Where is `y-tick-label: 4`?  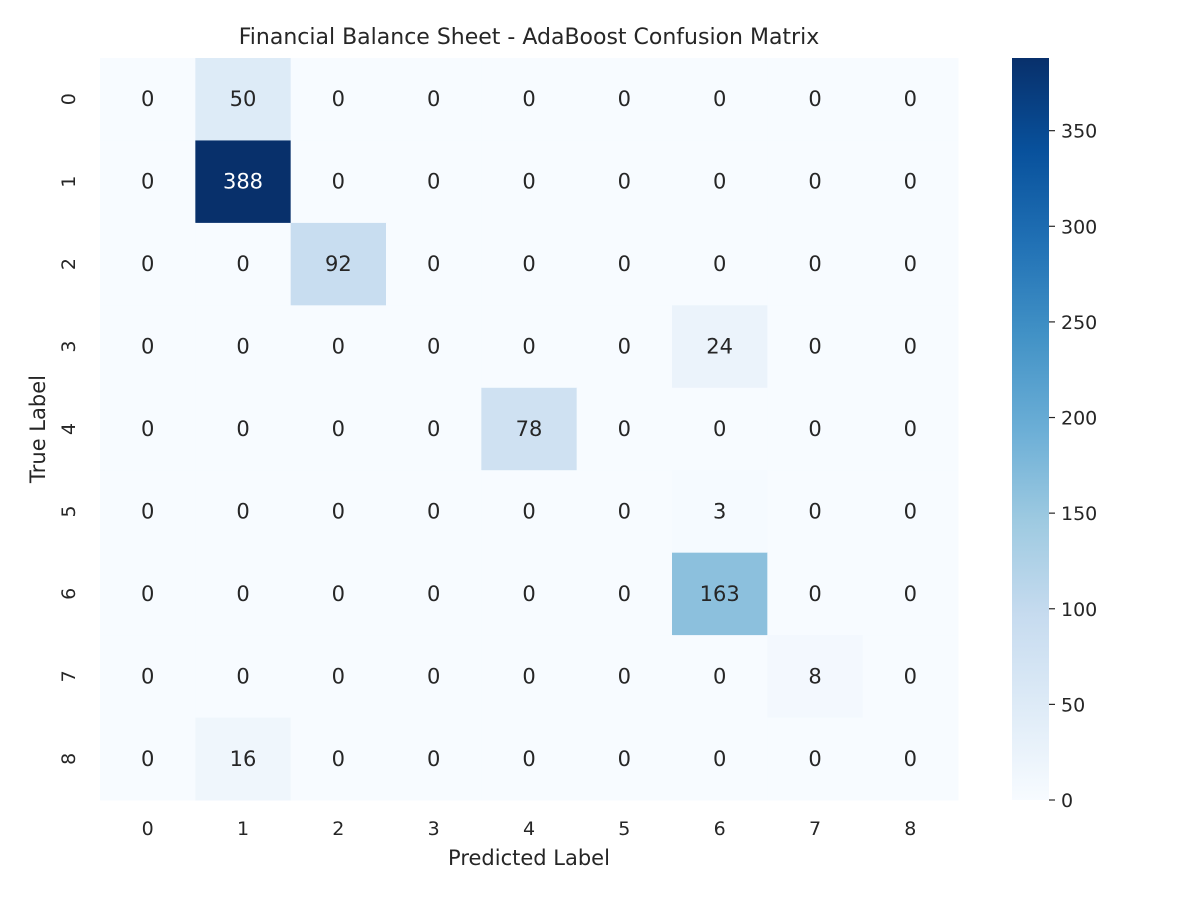
y-tick-label: 4 is located at coordinates (69, 429).